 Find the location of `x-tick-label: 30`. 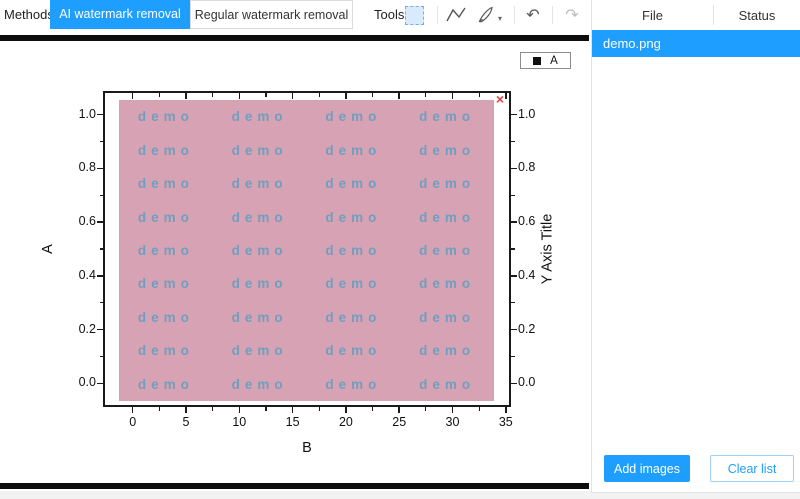

x-tick-label: 30 is located at coordinates (452, 422).